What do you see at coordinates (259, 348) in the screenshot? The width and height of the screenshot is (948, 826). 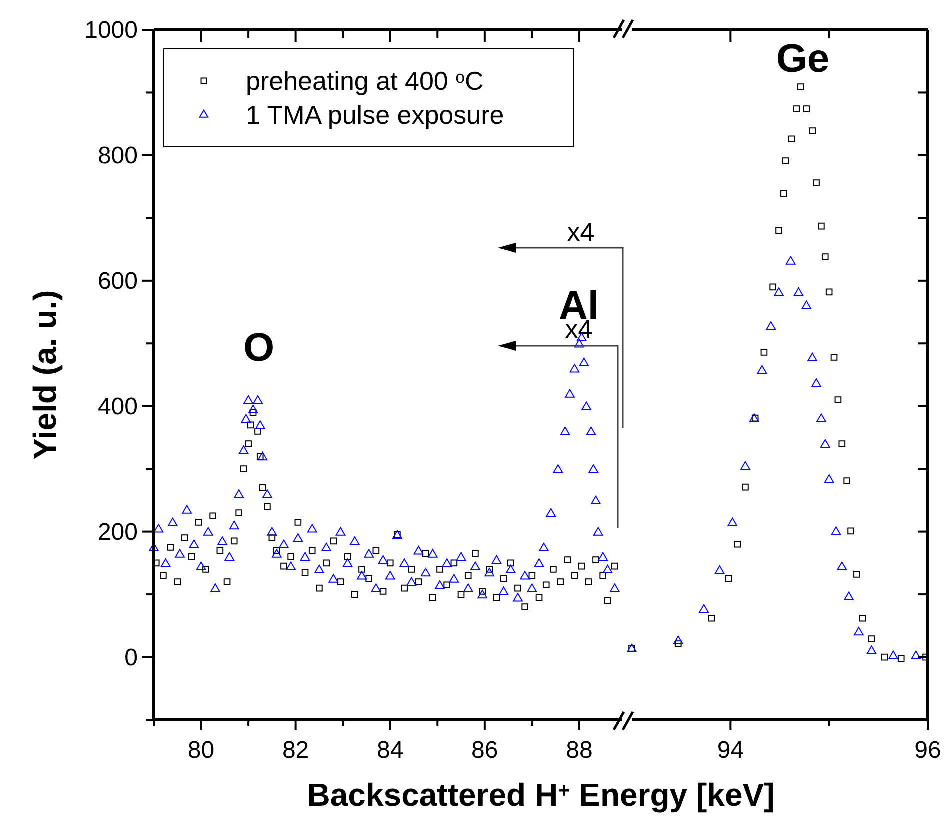 I see `annotation: O` at bounding box center [259, 348].